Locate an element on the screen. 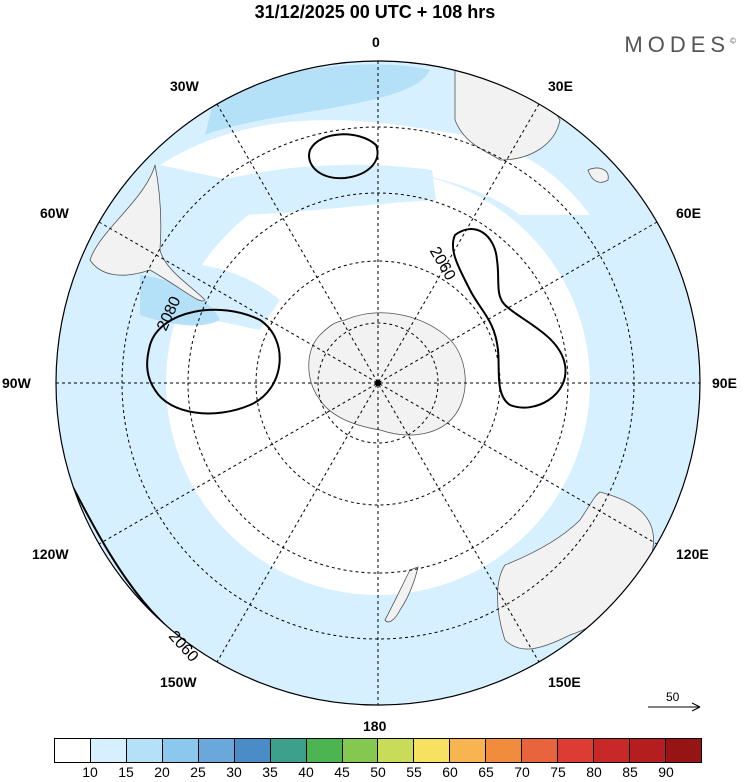 This screenshot has width=750, height=782. wind-patch-west is located at coordinates (112, 372).